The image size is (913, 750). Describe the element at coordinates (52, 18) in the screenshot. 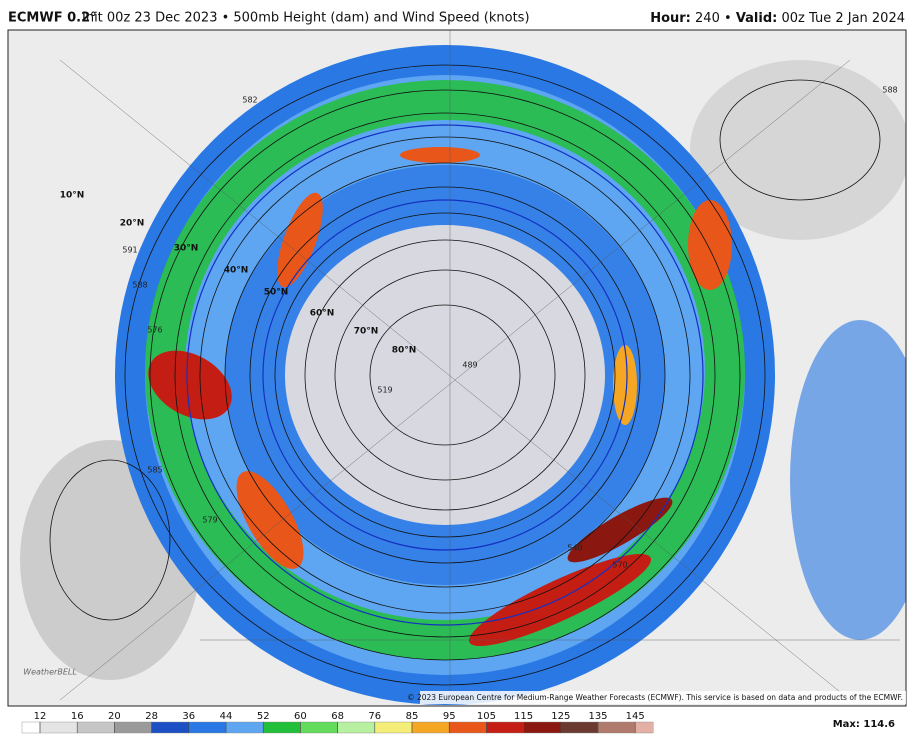

I see `model: ECMWF 0.2°` at that location.